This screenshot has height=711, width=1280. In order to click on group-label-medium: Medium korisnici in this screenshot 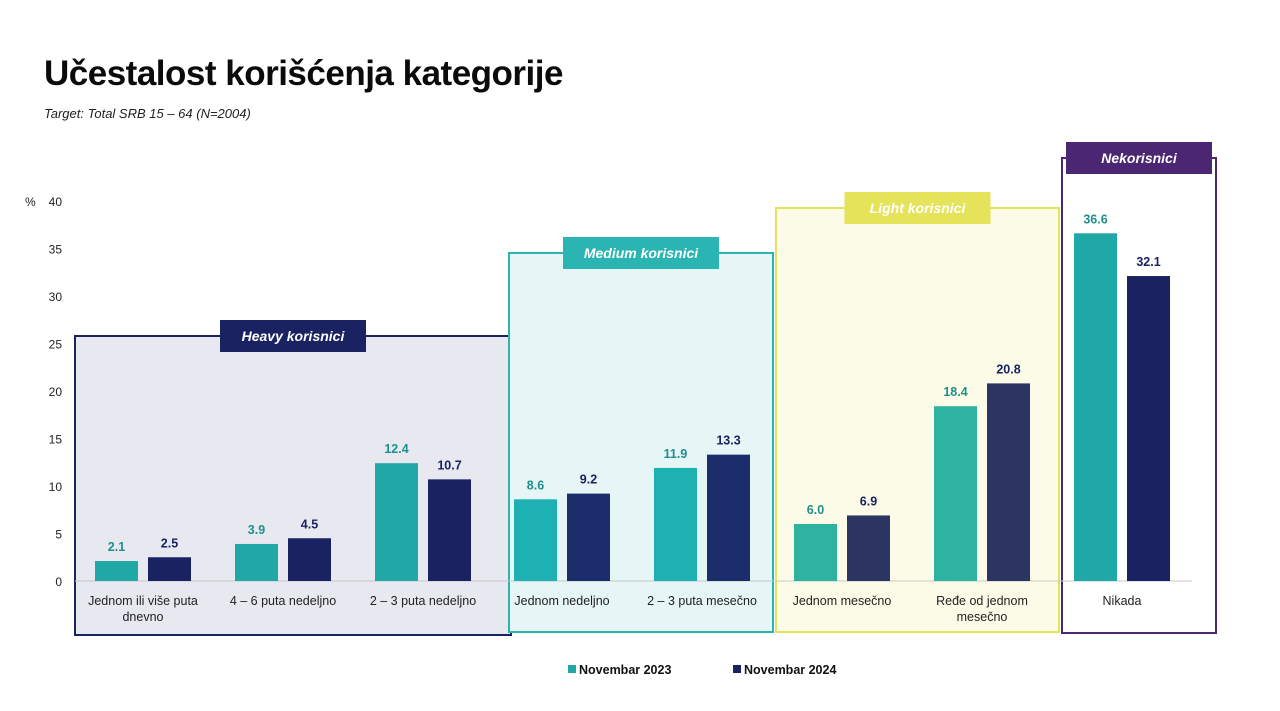, I will do `click(641, 253)`.